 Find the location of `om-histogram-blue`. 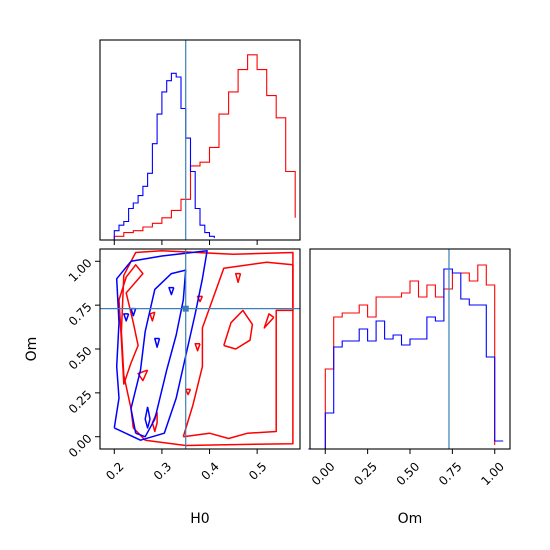

om-histogram-blue is located at coordinates (406, 359).